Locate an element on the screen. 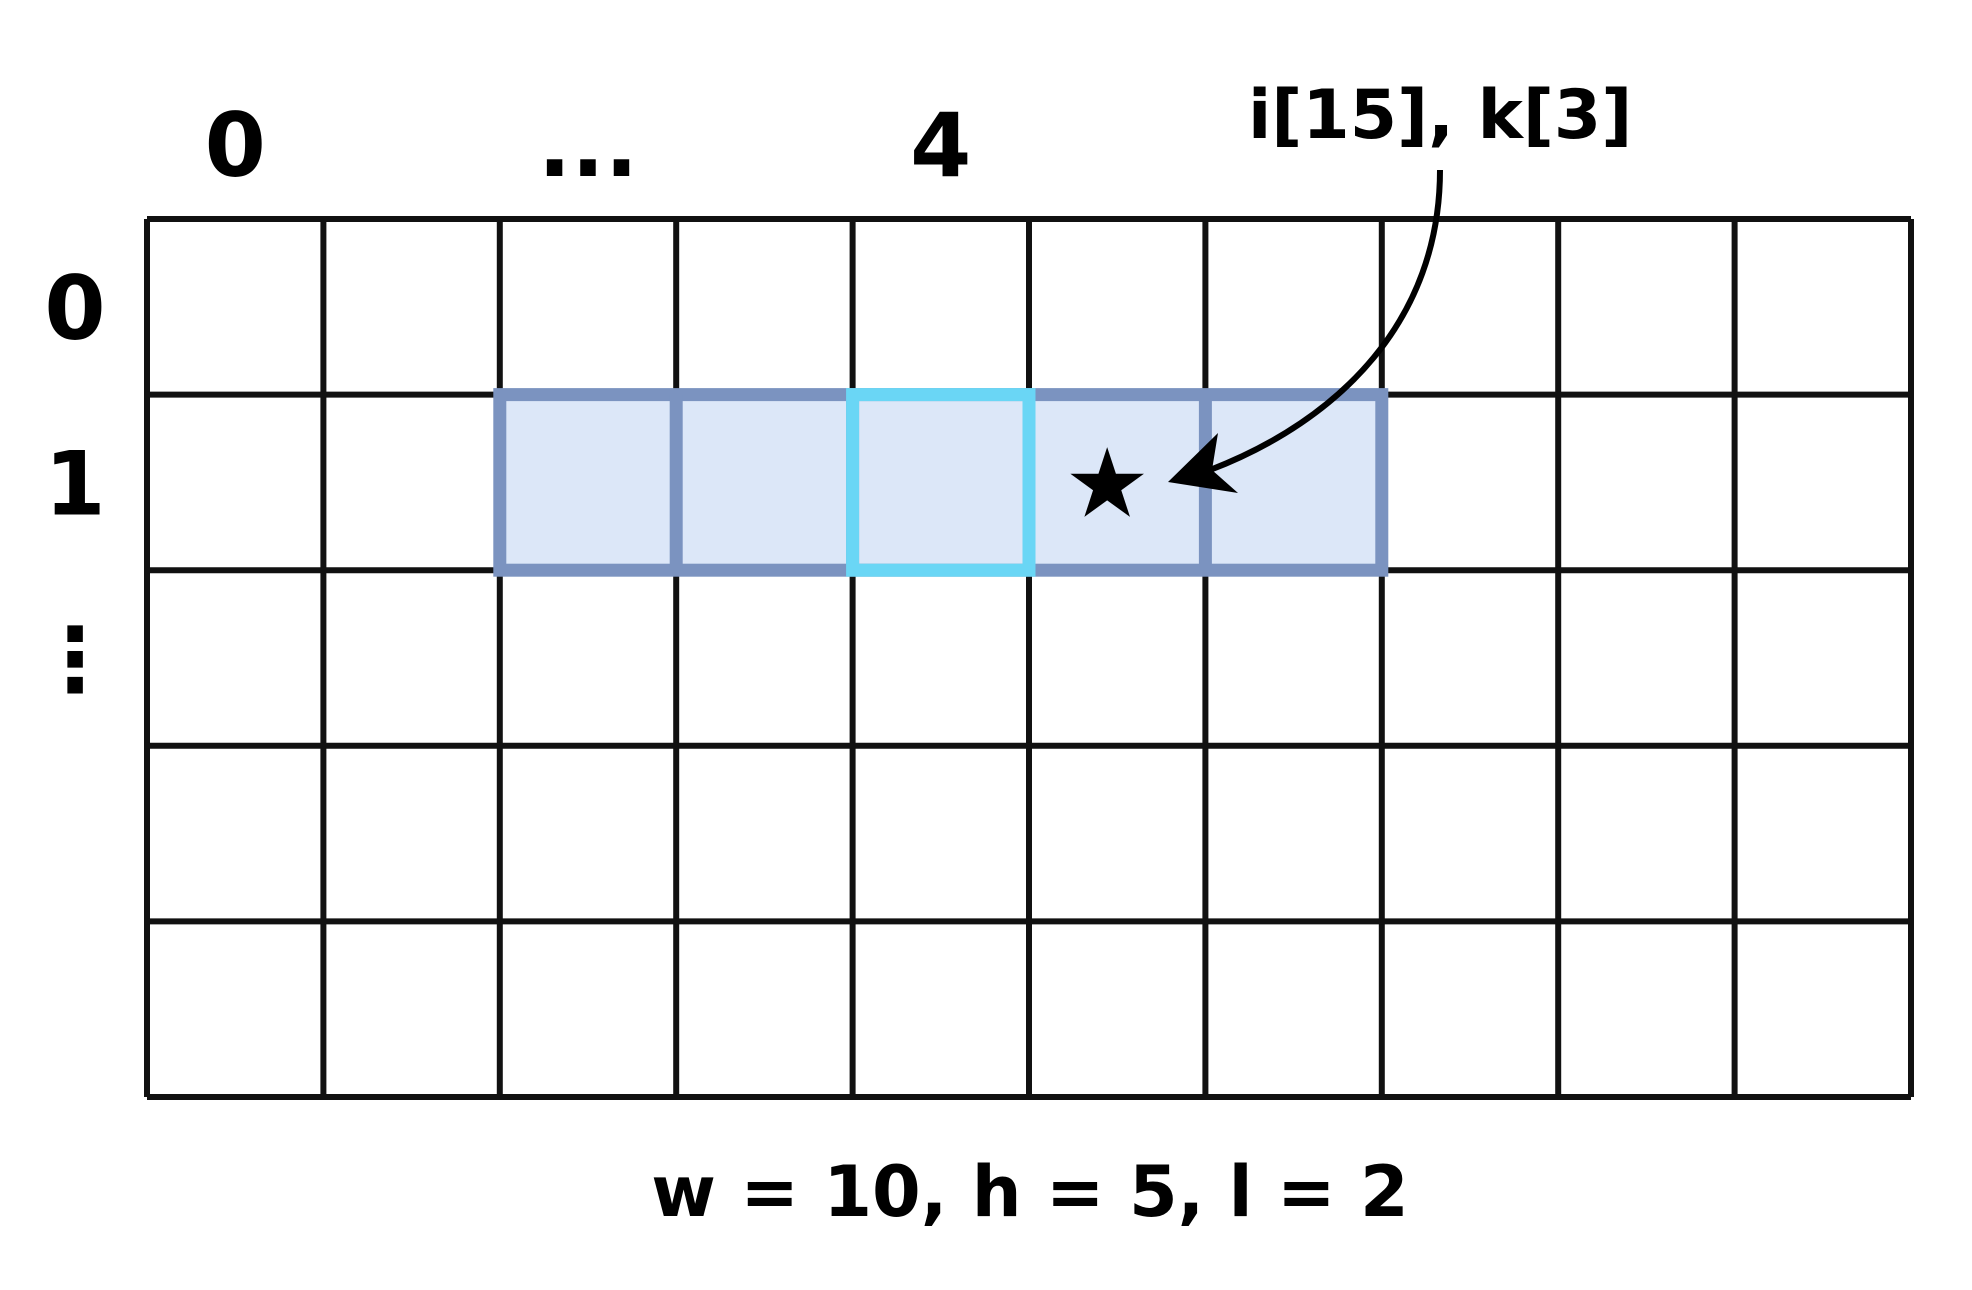  center-cell-highlight is located at coordinates (941, 482).